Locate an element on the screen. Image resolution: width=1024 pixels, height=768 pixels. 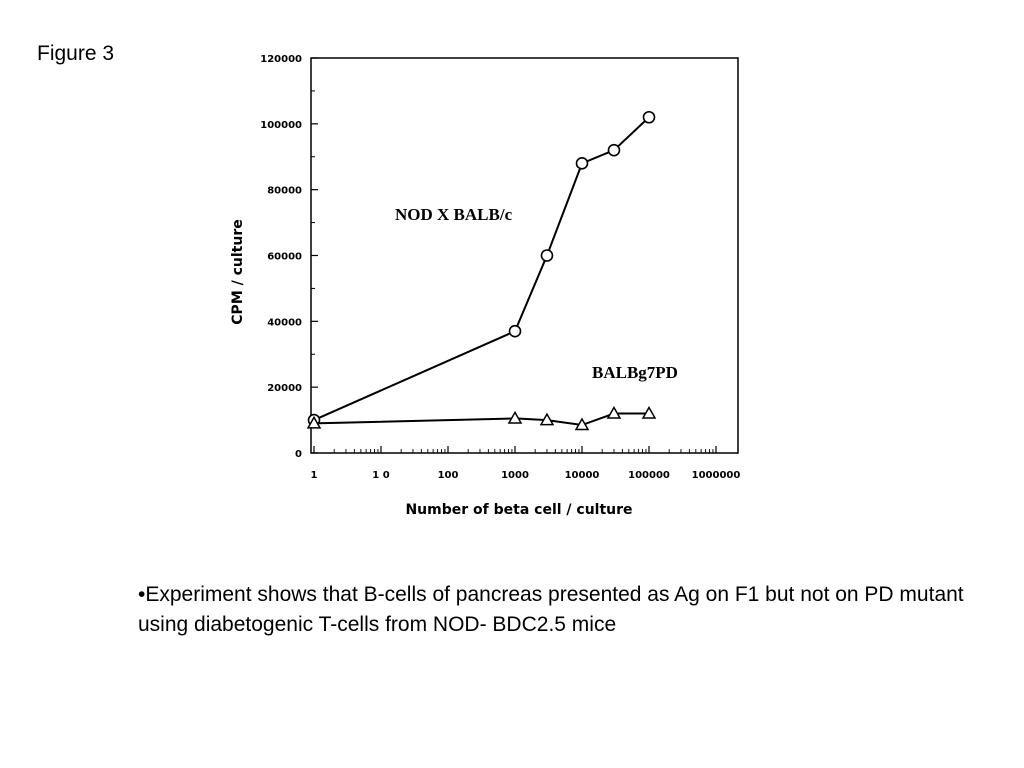
series-layer is located at coordinates (481, 270).